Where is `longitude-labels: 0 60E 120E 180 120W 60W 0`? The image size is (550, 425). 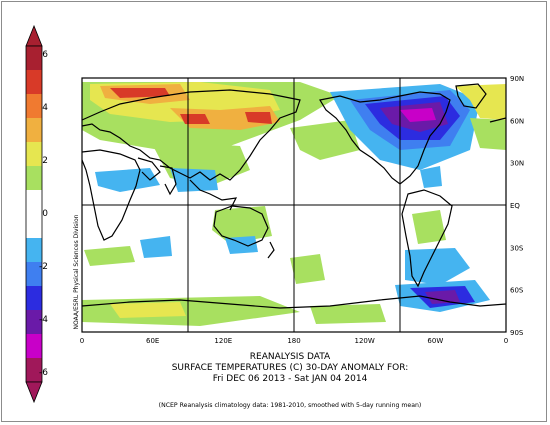
longitude-labels: 0 60E 120E 180 120W 60W 0 is located at coordinates (294, 341).